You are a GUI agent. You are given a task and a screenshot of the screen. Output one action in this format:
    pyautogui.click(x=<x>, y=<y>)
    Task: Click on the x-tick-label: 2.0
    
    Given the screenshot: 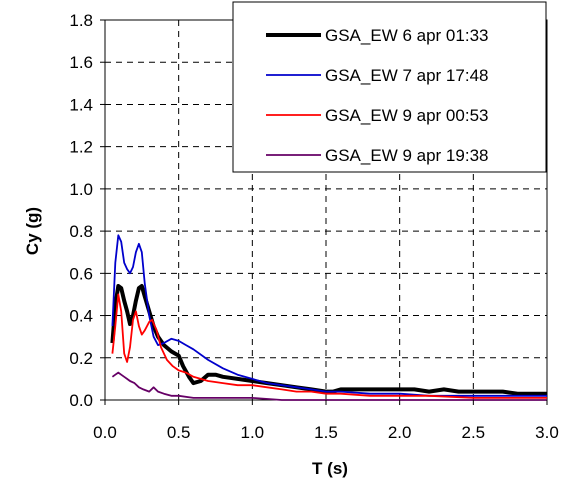 What is the action you would take?
    pyautogui.click(x=400, y=432)
    